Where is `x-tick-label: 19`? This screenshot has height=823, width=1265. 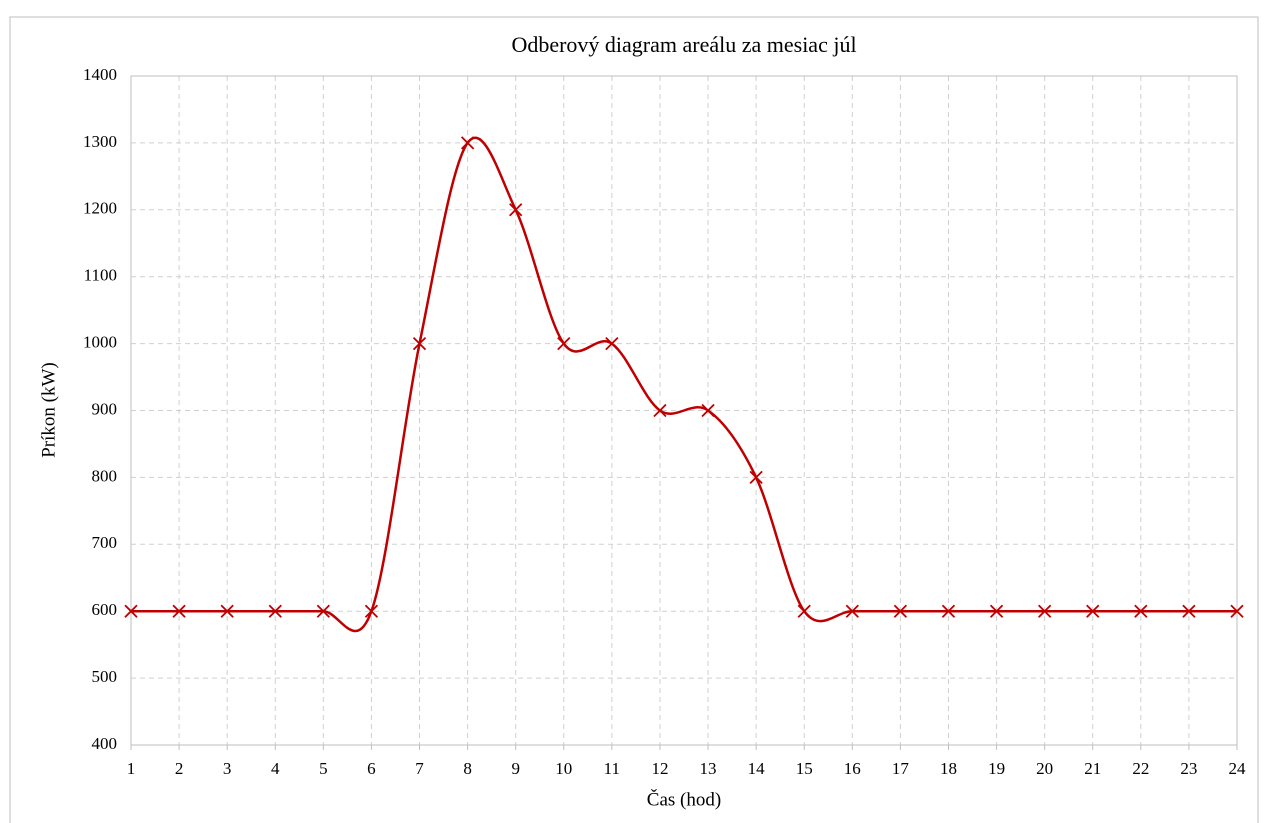 x-tick-label: 19 is located at coordinates (996, 768).